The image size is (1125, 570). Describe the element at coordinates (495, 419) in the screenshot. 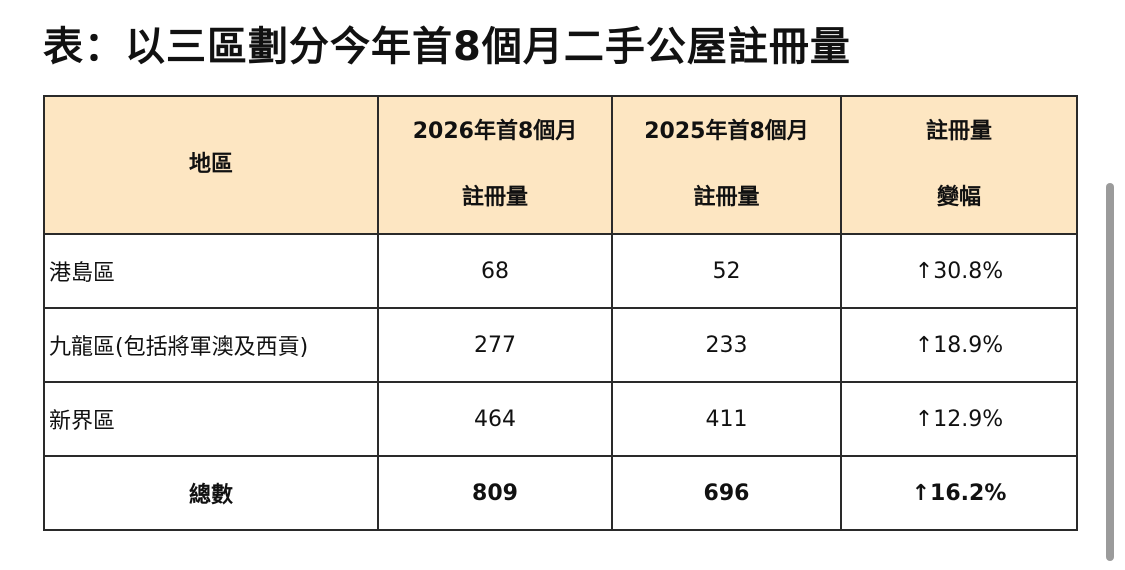

I see `table-cell: 464` at that location.